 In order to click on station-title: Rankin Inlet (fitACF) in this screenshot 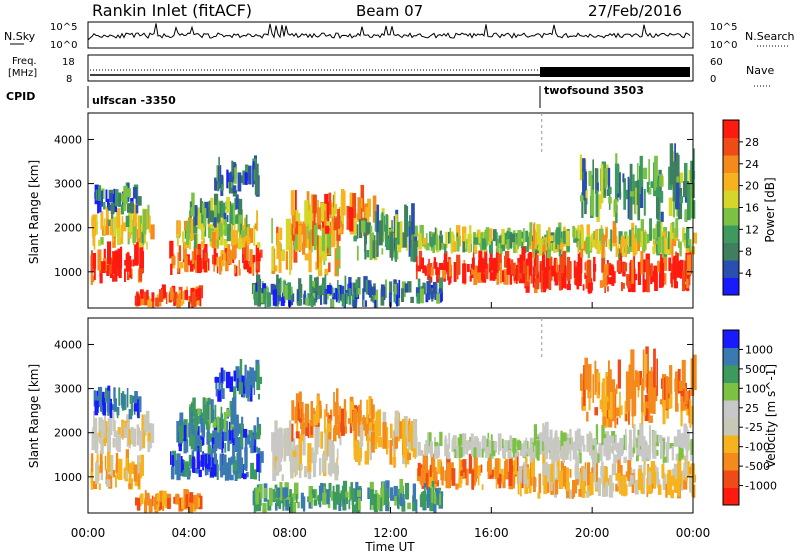, I will do `click(172, 10)`.